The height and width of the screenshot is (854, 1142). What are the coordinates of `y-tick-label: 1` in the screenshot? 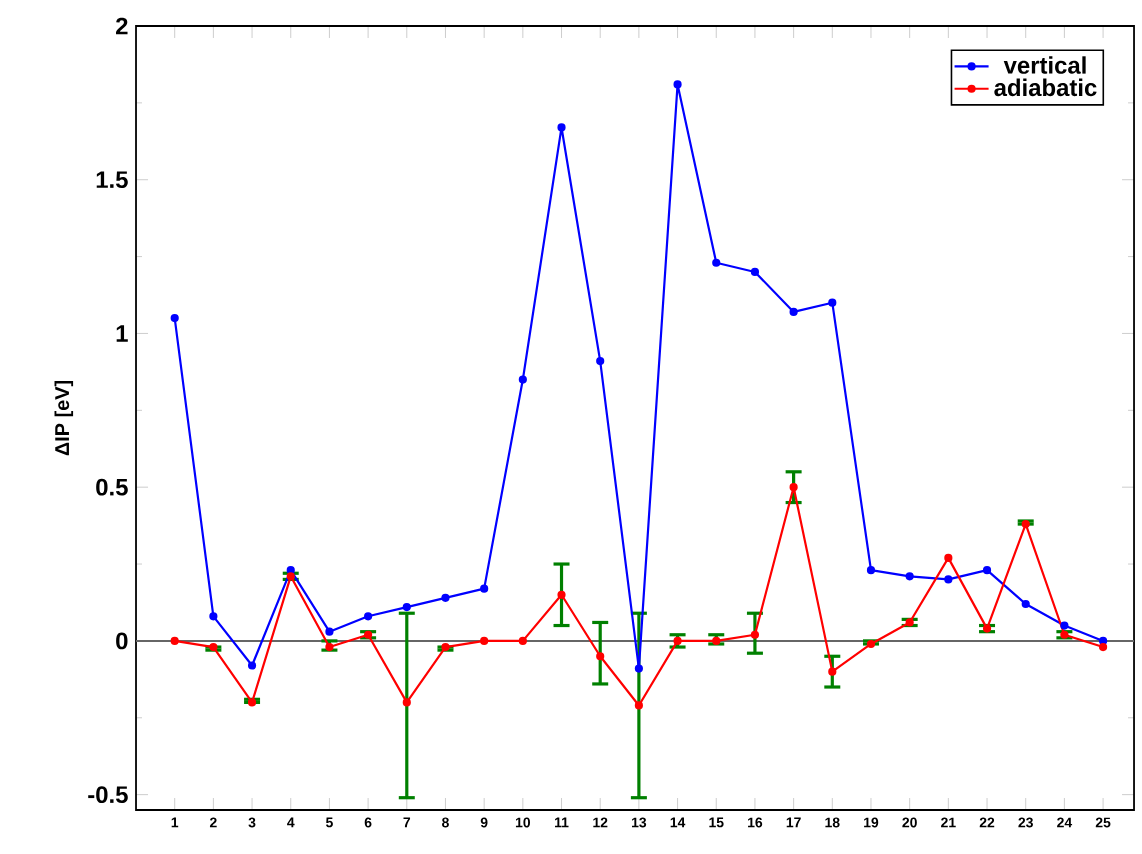 It's located at (122, 333).